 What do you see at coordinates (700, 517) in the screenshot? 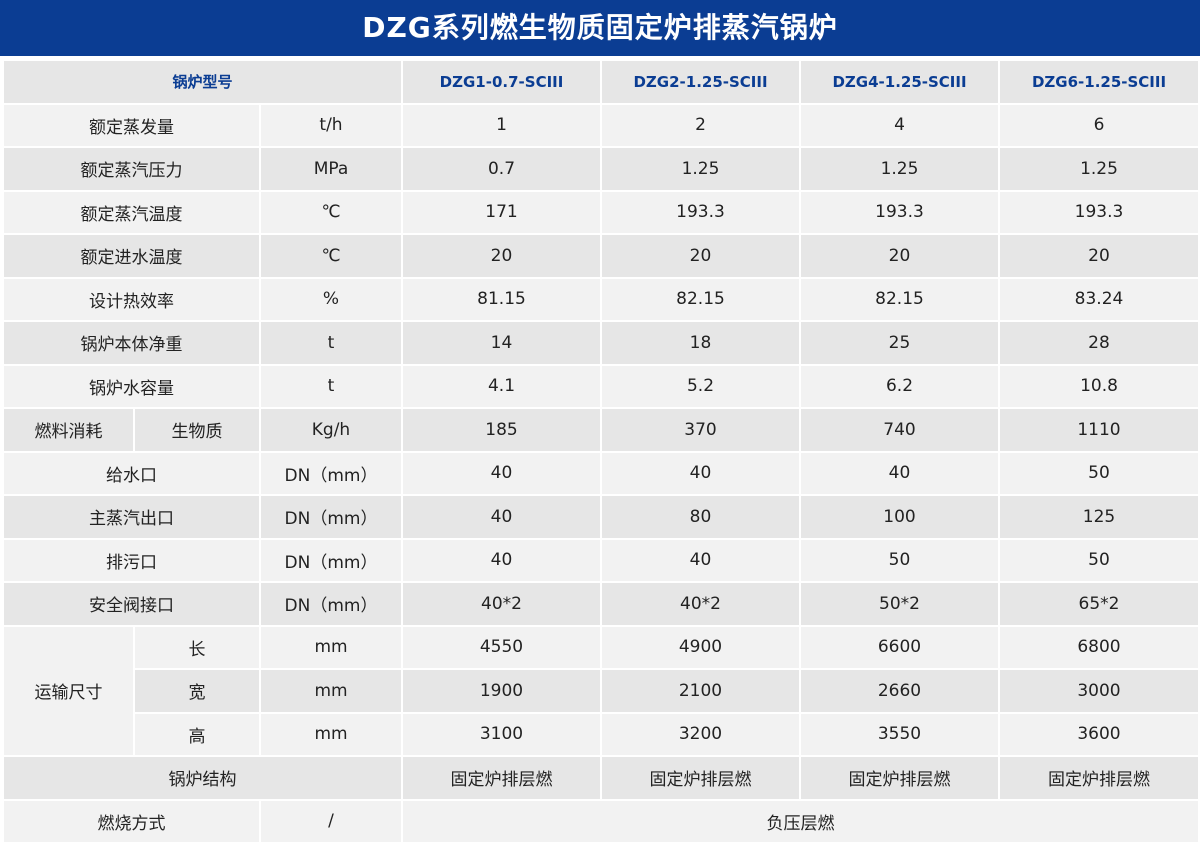
I see `cell-value: 80` at bounding box center [700, 517].